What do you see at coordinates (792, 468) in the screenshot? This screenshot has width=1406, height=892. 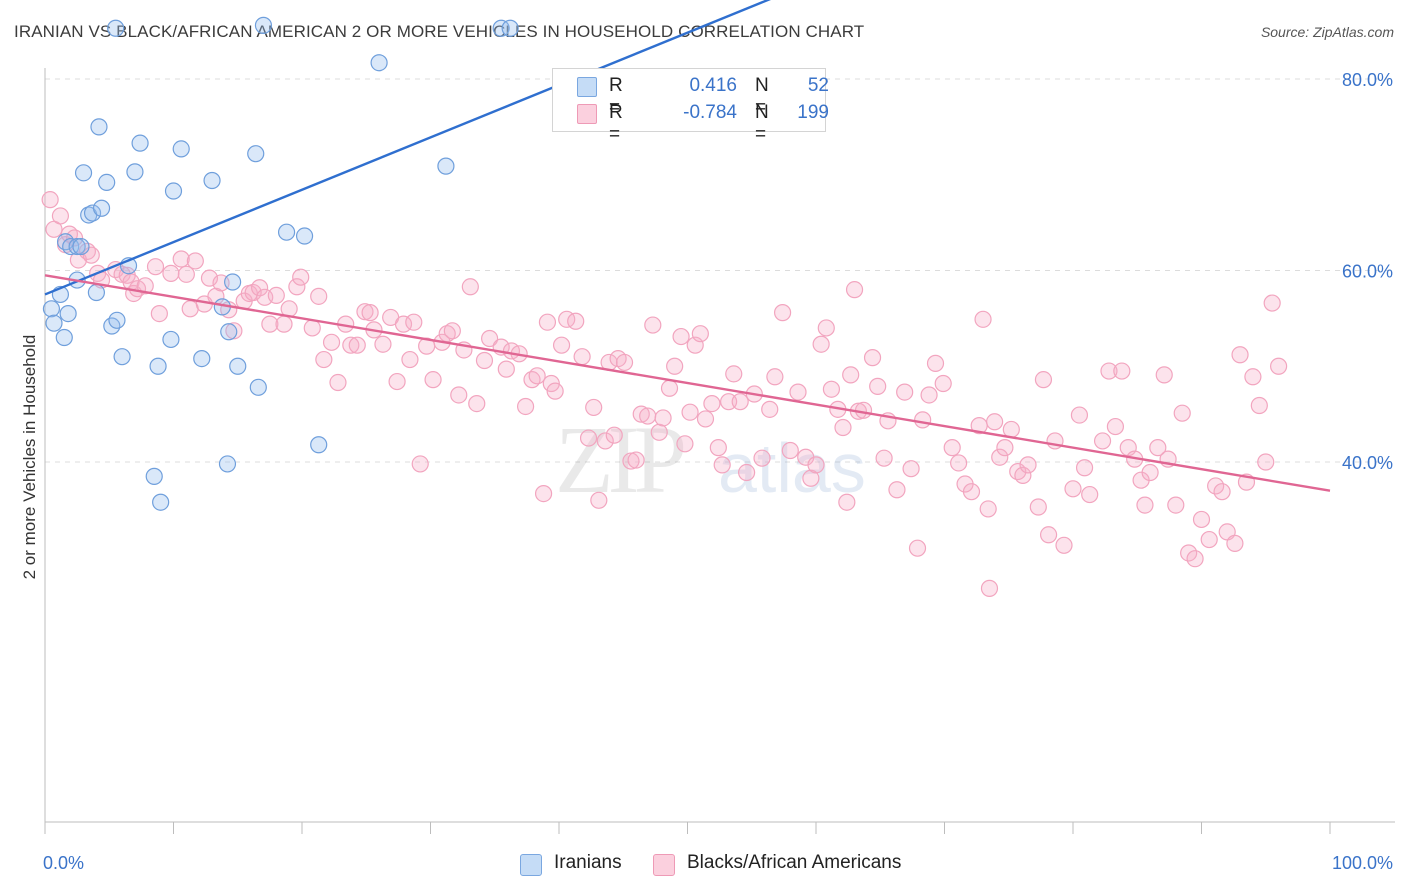 I see `watermark-atlas: atlas` at bounding box center [792, 468].